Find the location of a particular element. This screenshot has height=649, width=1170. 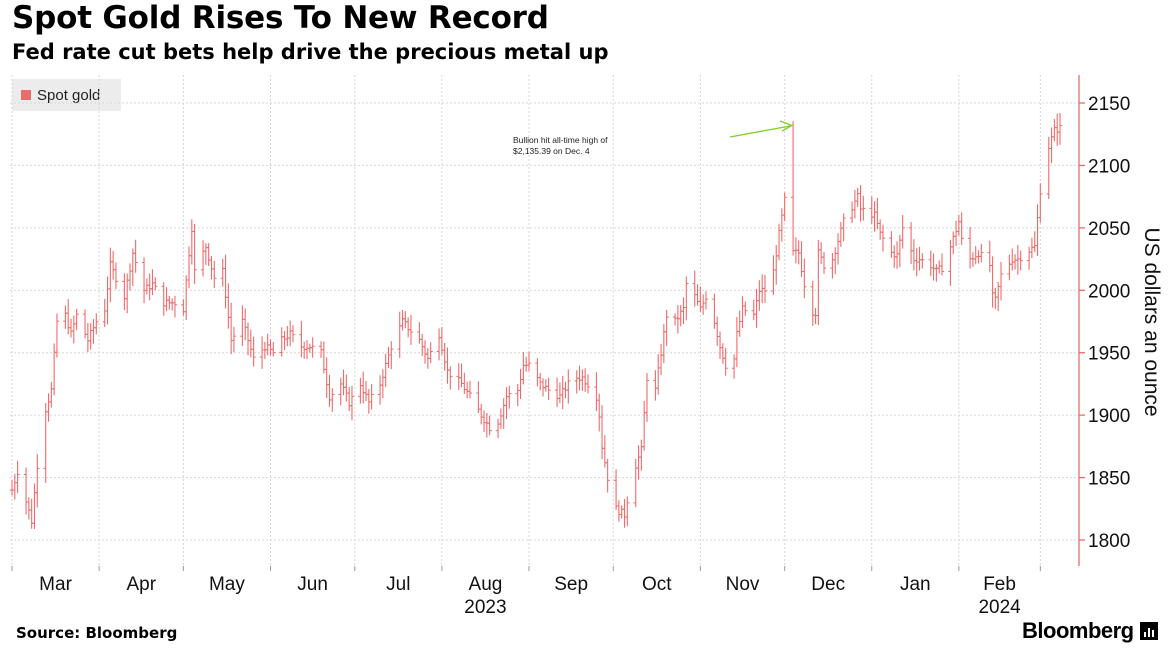

x-year-label: 2023 is located at coordinates (485, 607).